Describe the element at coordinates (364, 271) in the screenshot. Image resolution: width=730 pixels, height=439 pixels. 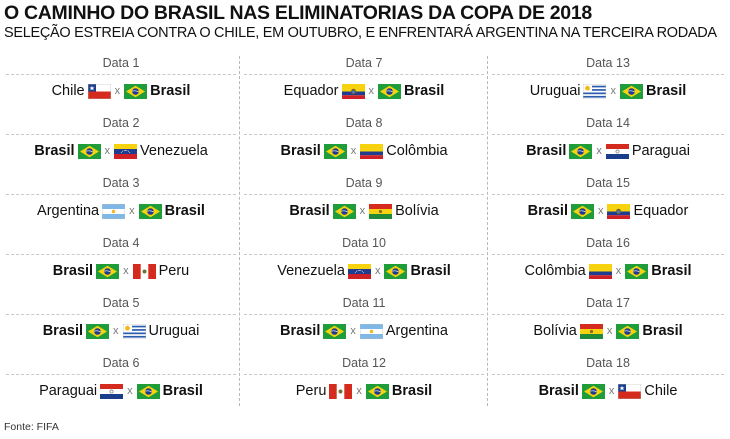
I see `match-row: Venezuela x Brasil` at that location.